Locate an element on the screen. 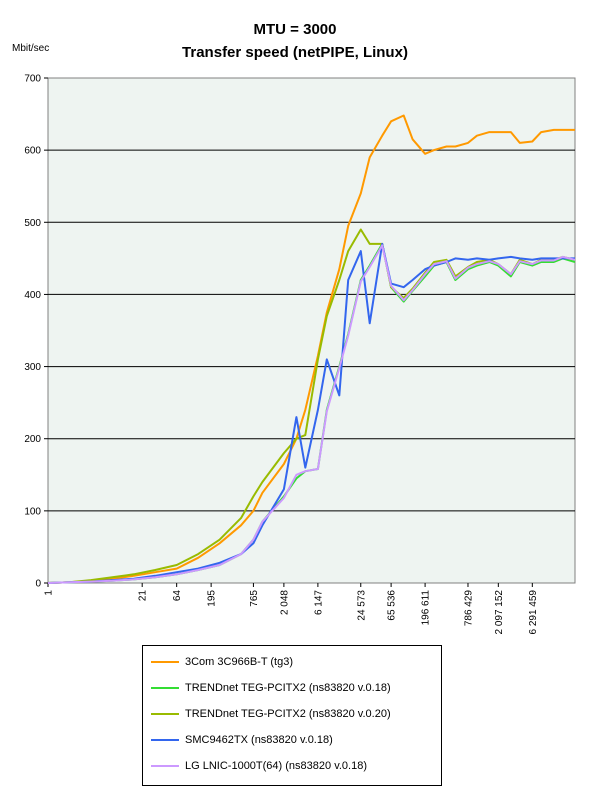  y-tick-label: 400 is located at coordinates (32, 295).